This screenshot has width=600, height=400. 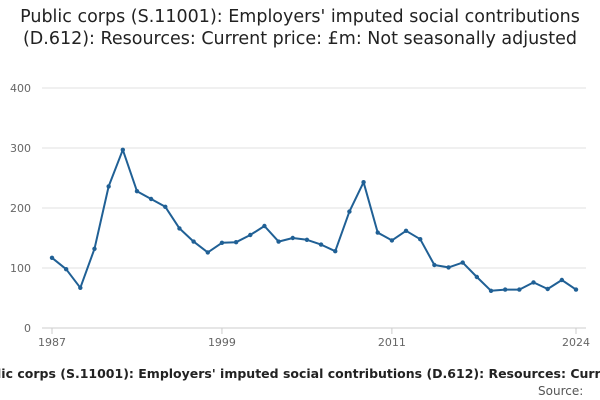 I want to click on y-tick-label: 0, so click(x=27, y=328).